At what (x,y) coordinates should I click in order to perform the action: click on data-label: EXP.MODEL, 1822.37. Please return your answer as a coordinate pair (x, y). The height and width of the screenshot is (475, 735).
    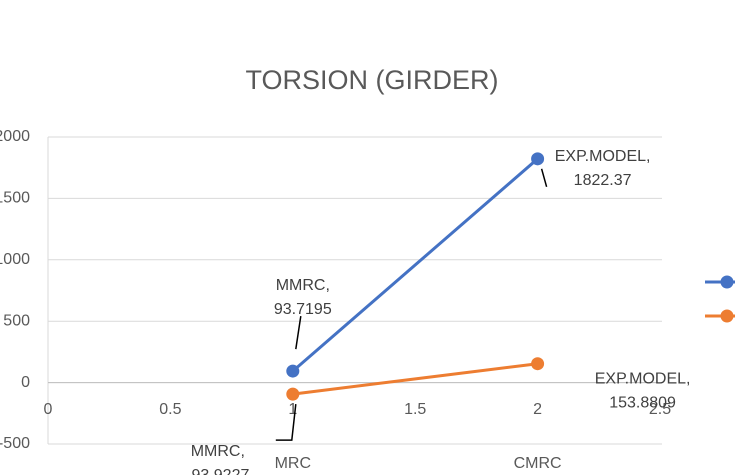
    Looking at the image, I should click on (603, 168).